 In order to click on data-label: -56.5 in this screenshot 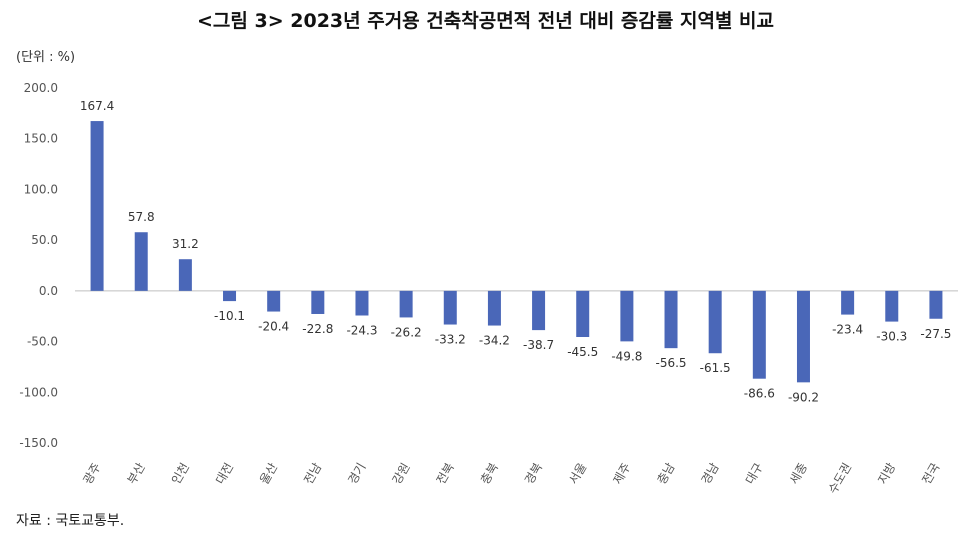, I will do `click(670, 363)`.